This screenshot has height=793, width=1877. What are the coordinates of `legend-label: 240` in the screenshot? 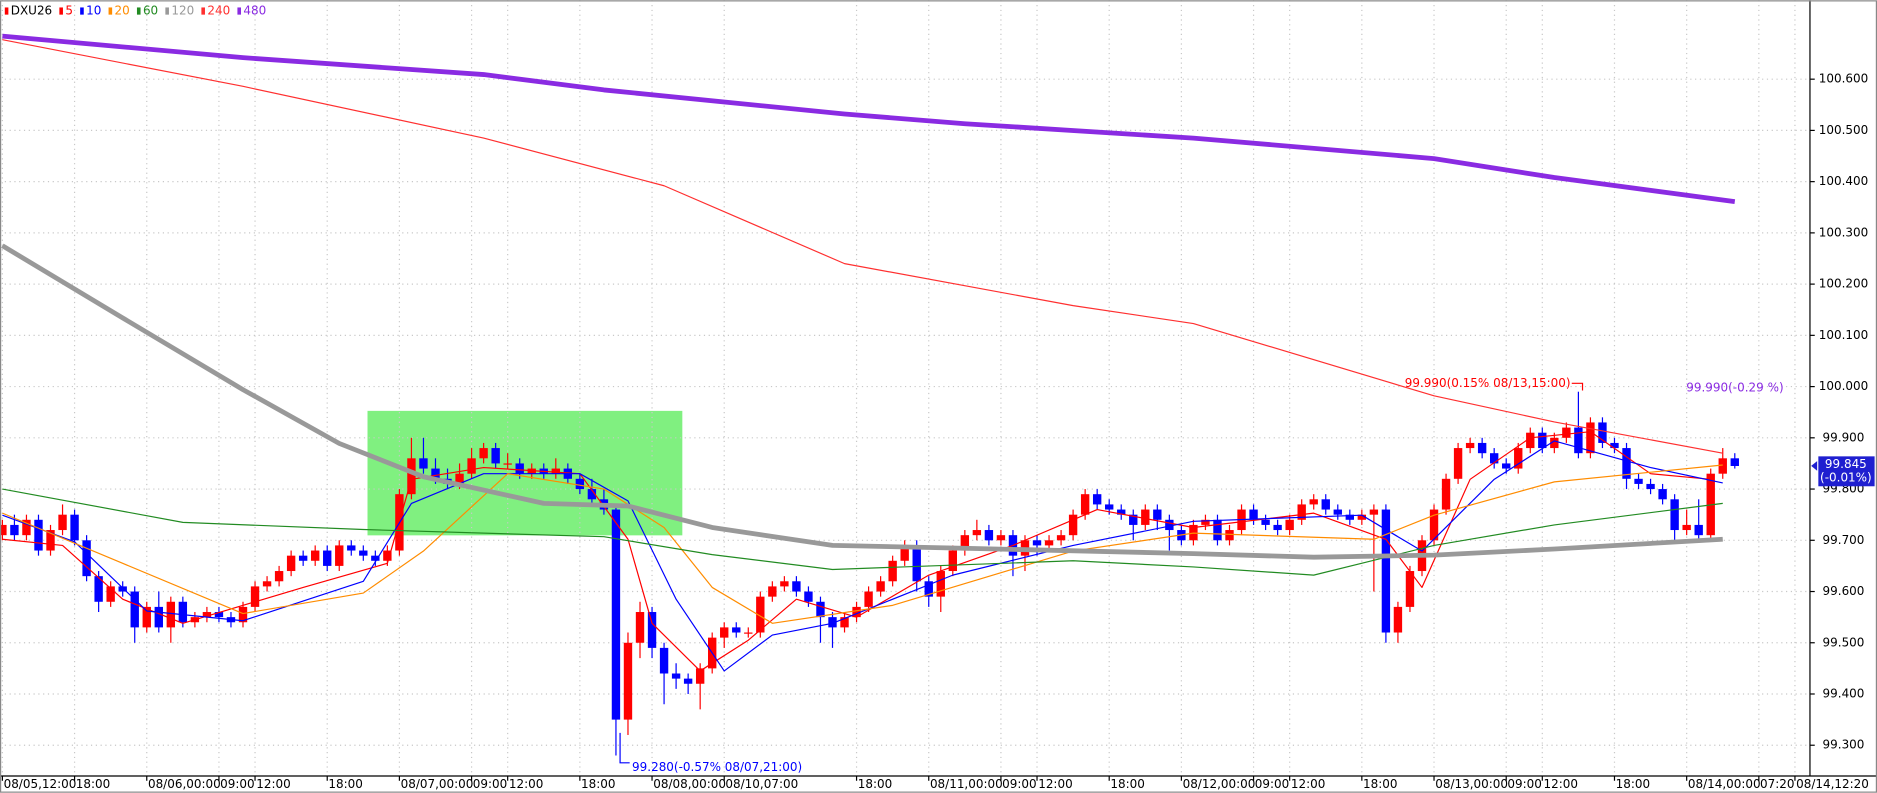 It's located at (218, 11).